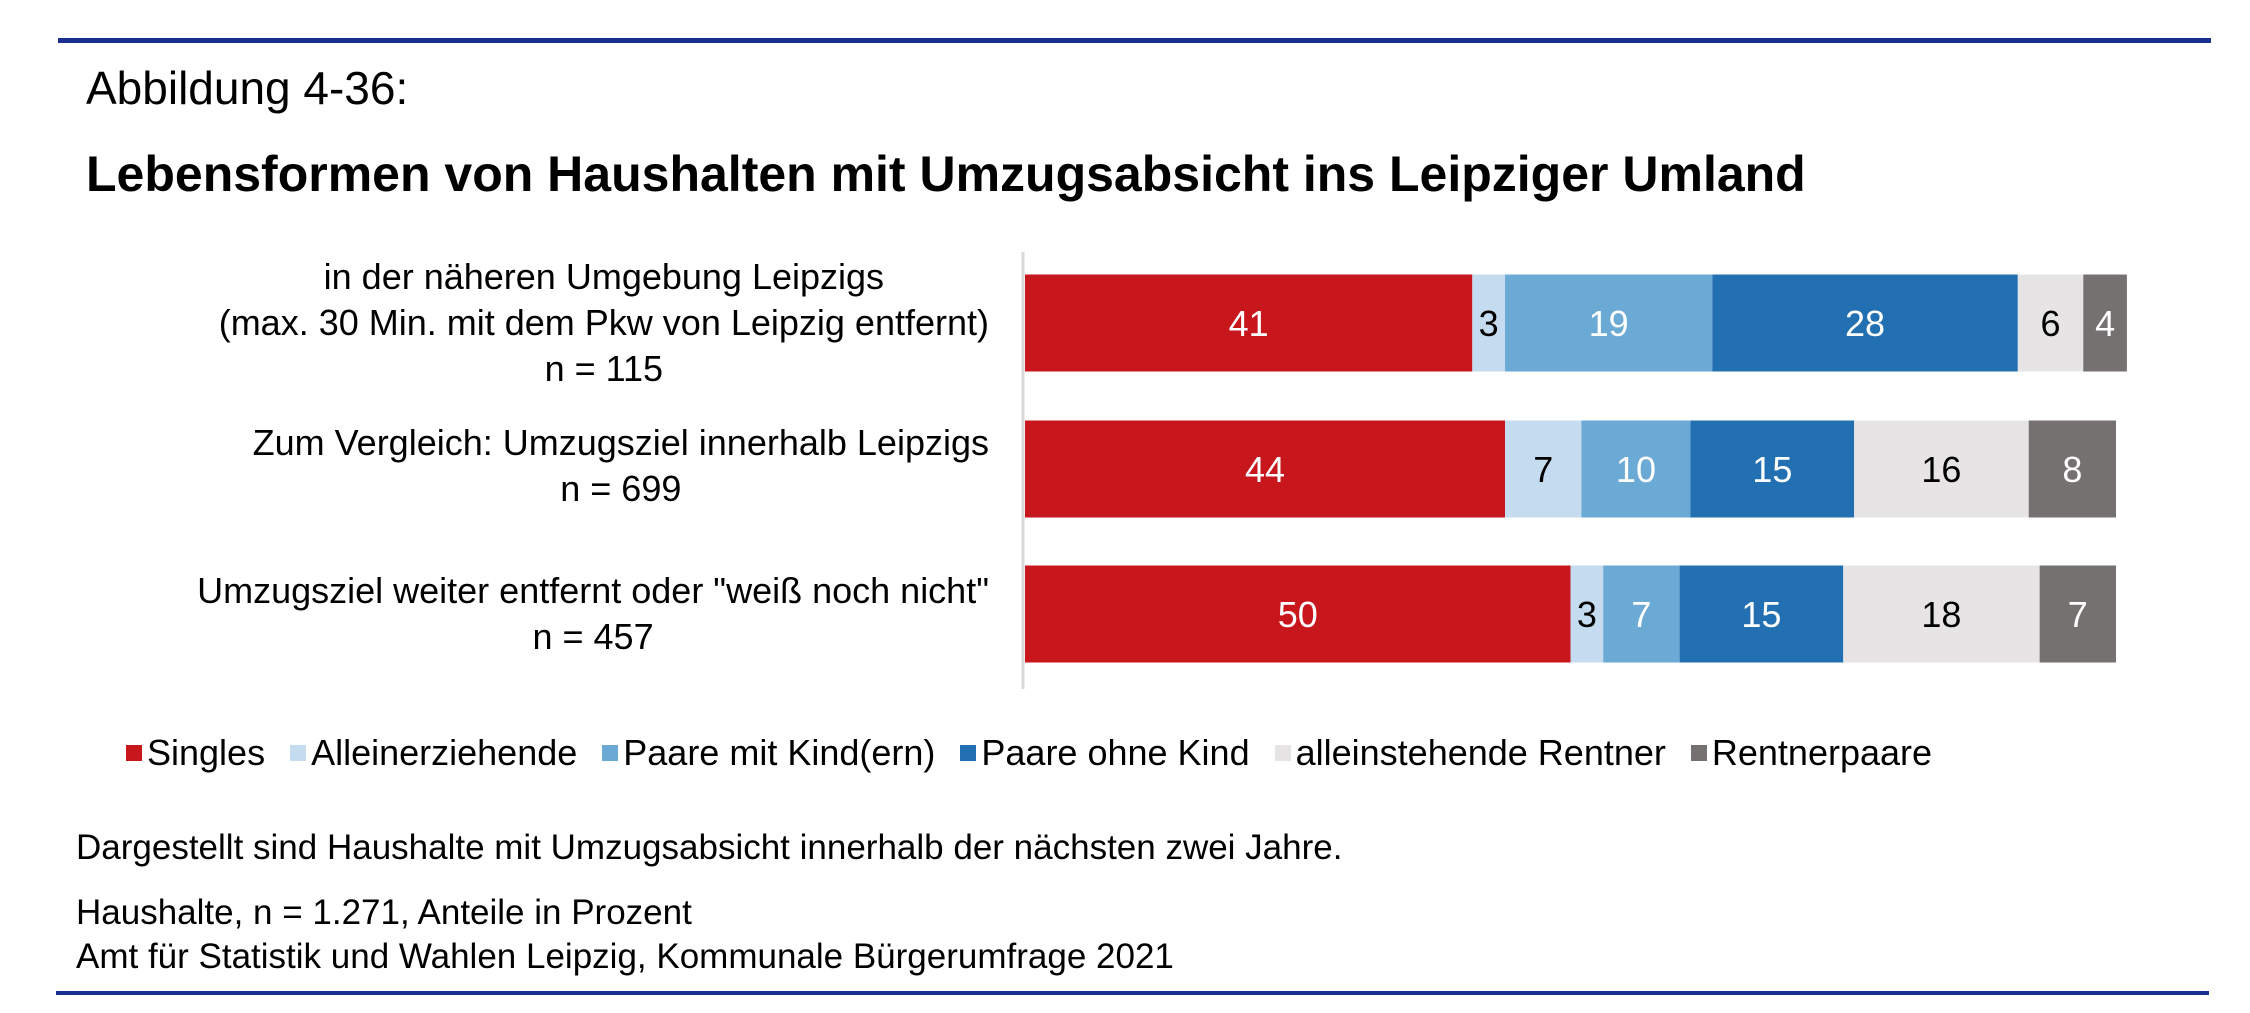 This screenshot has width=2250, height=1013. I want to click on data-label: 8, so click(2072, 469).